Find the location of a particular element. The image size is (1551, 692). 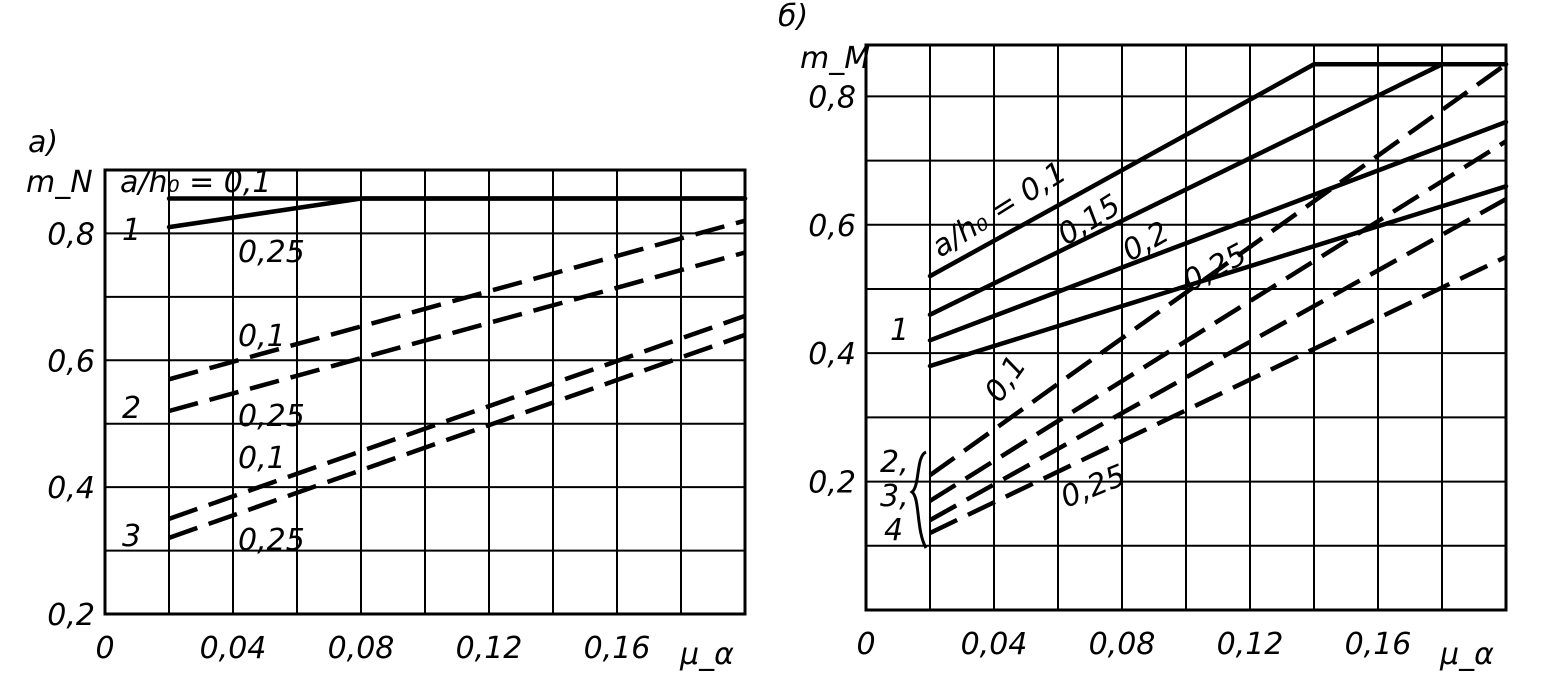

chart-b-group-brace is located at coordinates (918, 499).